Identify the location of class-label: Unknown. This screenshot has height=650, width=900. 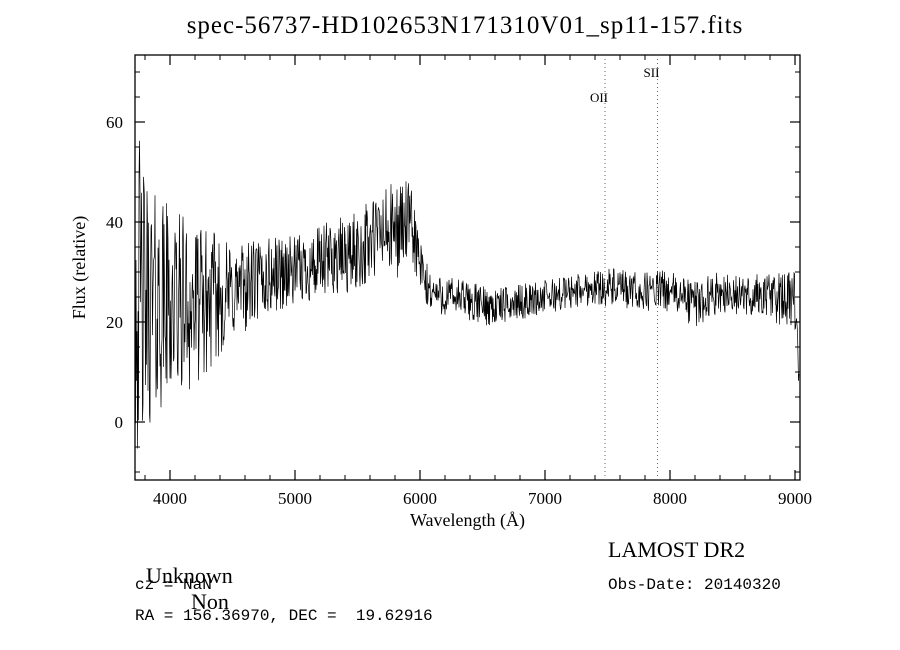
(189, 575).